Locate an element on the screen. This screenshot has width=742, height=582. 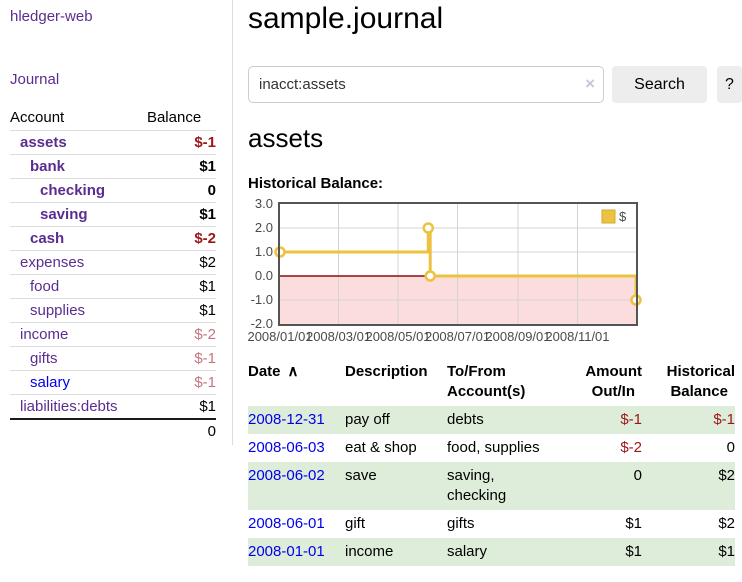
transaction-date-link: 2008-12-31 is located at coordinates (286, 419).